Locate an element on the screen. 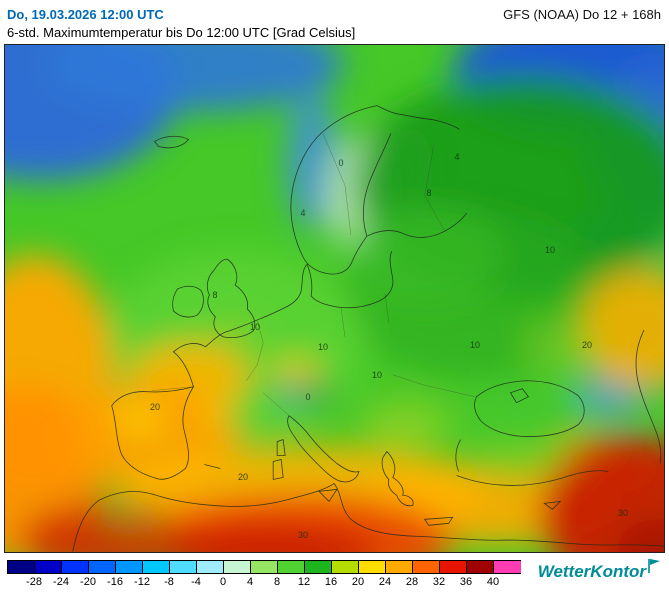  legend-tick-label: 0 is located at coordinates (223, 582).